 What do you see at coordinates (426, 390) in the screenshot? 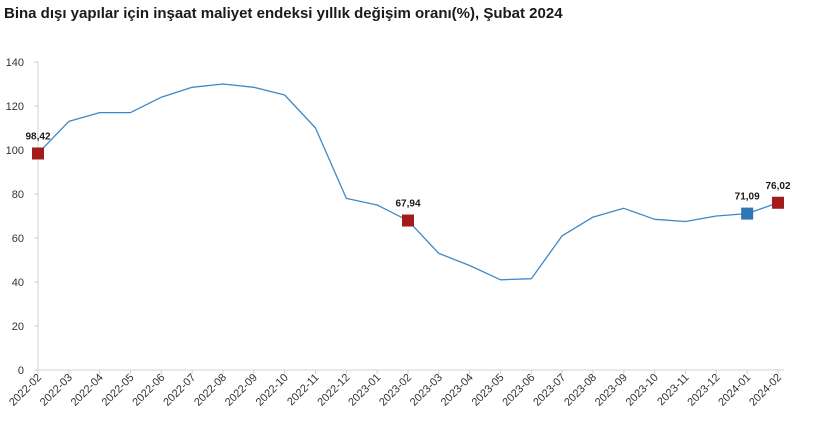
I see `x-tick-label: 2023-03` at bounding box center [426, 390].